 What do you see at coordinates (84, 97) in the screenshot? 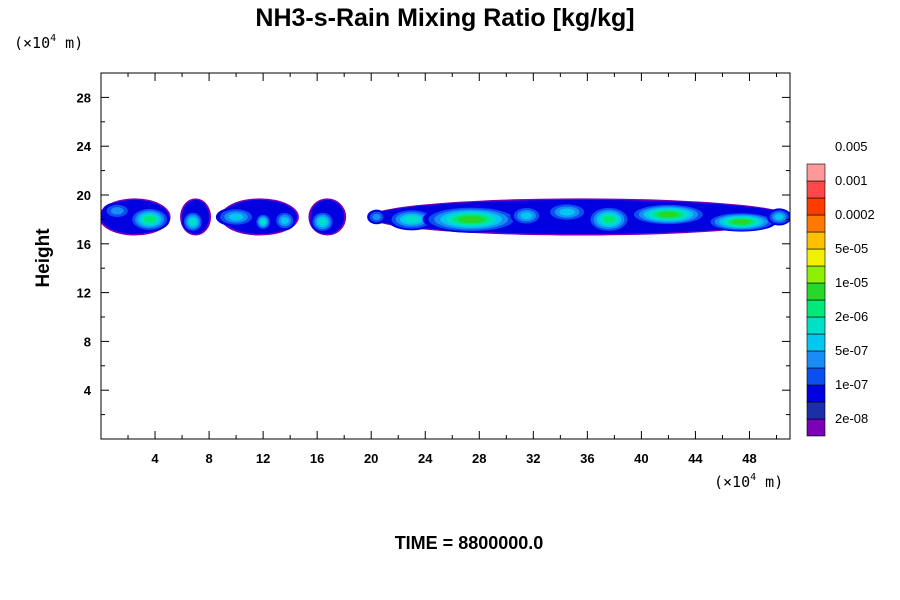
I see `y-tick-label: 28` at bounding box center [84, 97].